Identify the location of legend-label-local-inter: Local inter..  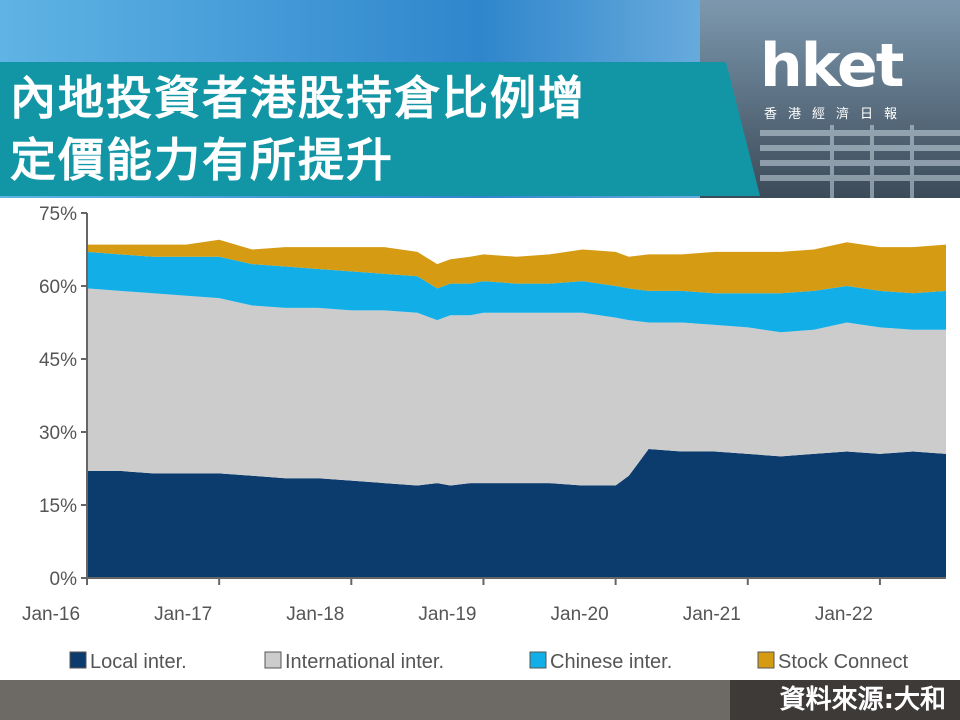
(138, 662).